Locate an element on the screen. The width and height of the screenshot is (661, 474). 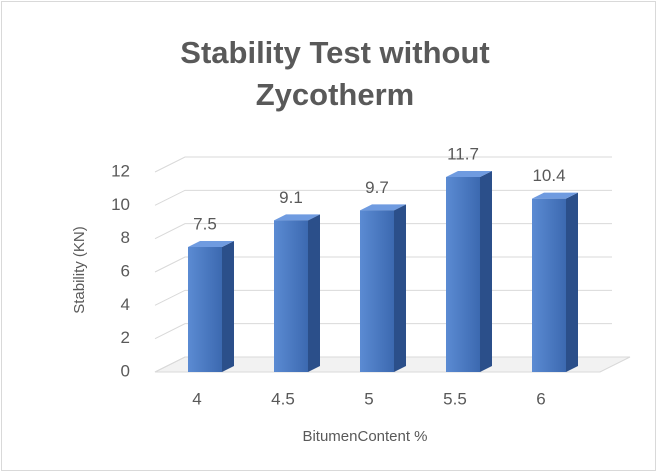
y-tick-label: 10 is located at coordinates (120, 204).